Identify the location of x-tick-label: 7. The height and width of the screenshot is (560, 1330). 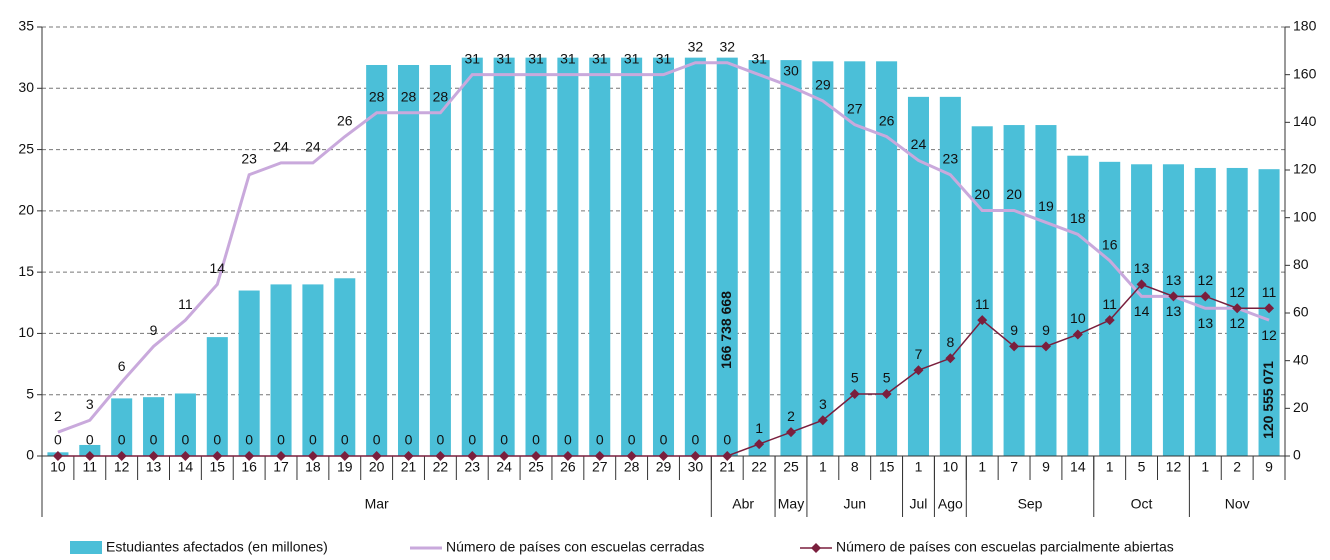
(1014, 467).